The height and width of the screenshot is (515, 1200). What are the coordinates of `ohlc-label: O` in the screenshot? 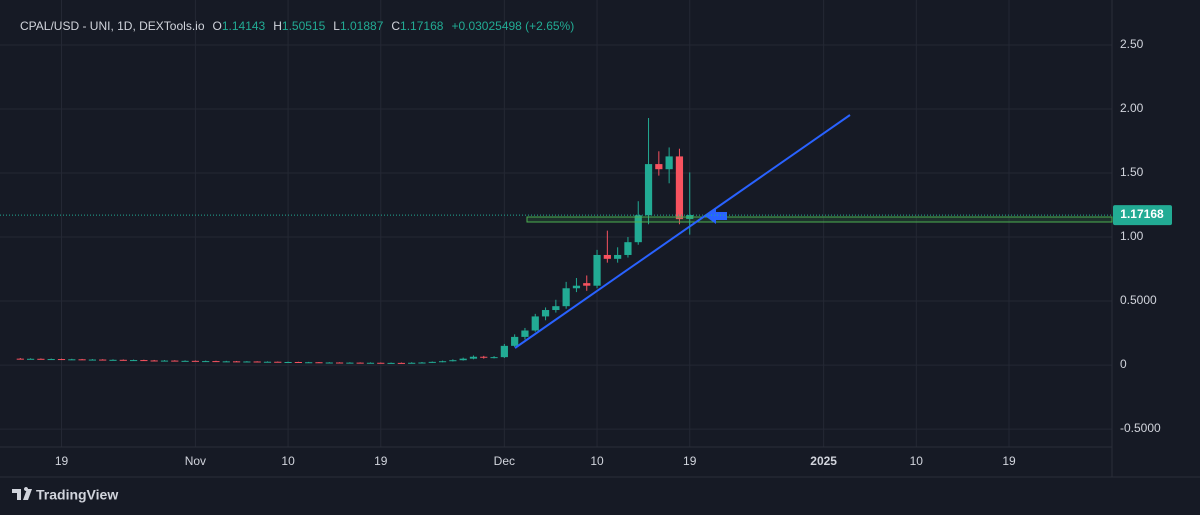 It's located at (217, 26).